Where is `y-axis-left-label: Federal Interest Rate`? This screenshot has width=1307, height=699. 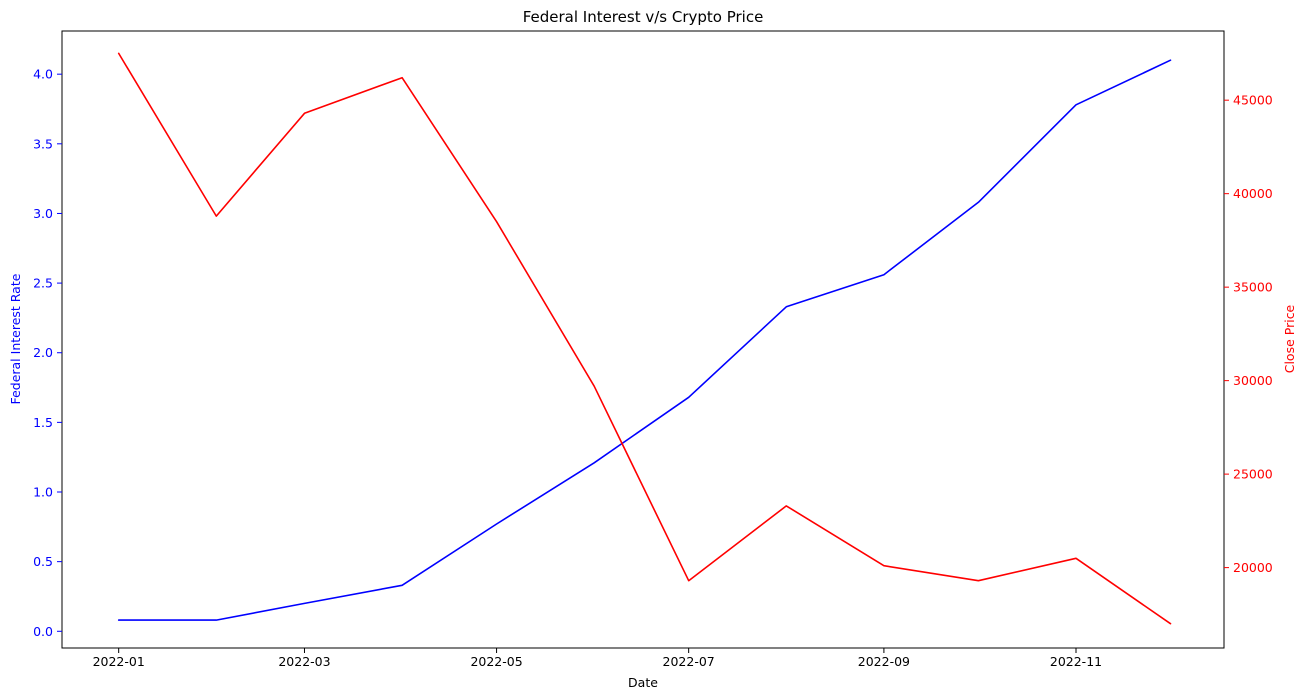 y-axis-left-label: Federal Interest Rate is located at coordinates (15, 338).